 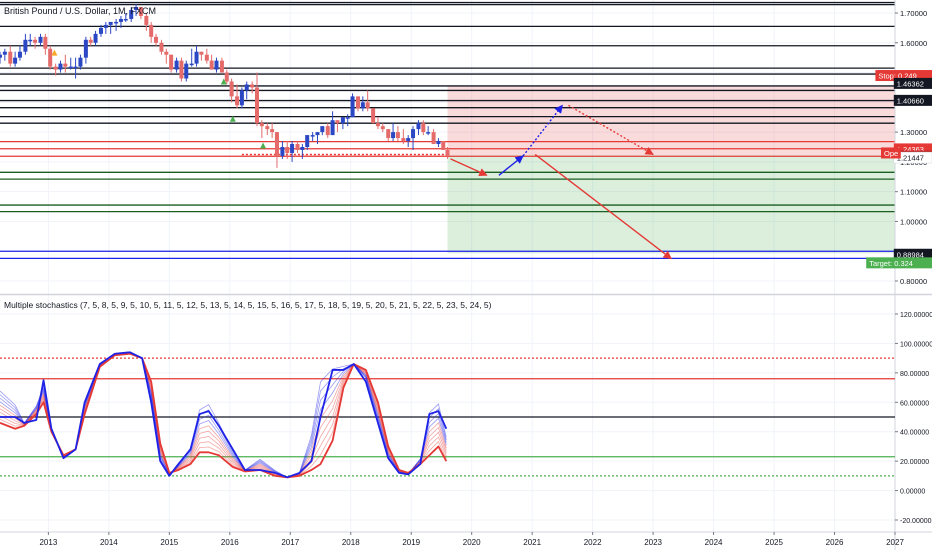 I want to click on price-label: 0.88984, so click(x=912, y=254).